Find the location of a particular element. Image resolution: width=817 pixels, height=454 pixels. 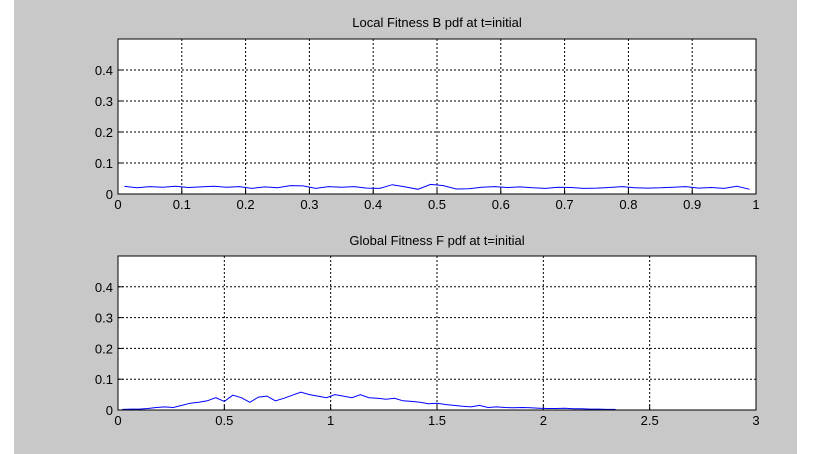

x-tick-label: 0.9 is located at coordinates (692, 204).